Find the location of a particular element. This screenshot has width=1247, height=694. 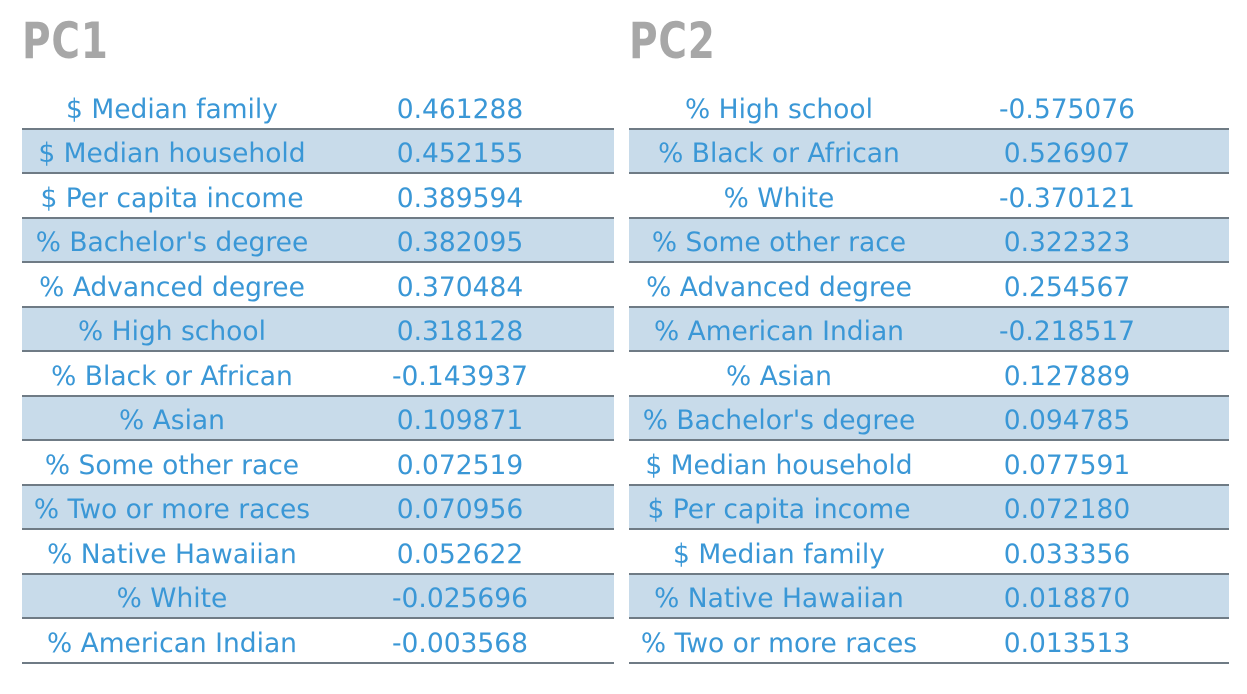

table-row: % Bachelor's degree 0.094785 is located at coordinates (929, 418).